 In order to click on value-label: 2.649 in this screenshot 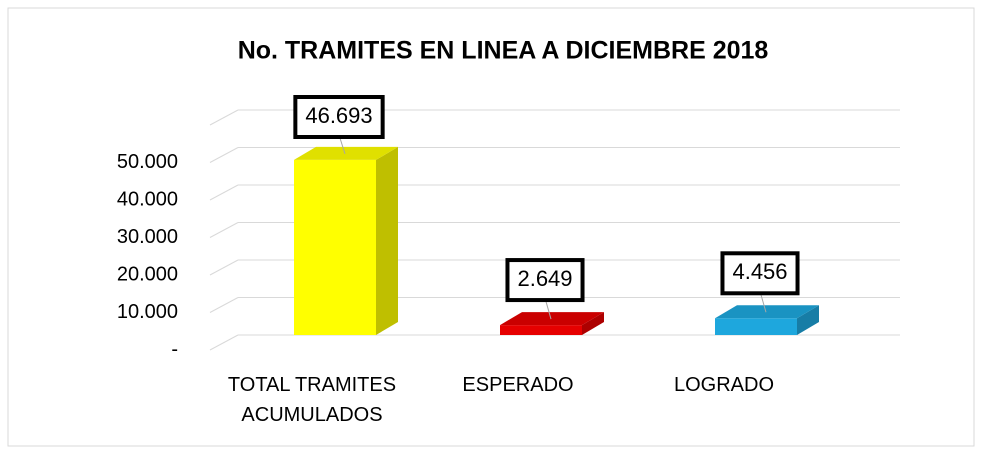, I will do `click(544, 278)`.